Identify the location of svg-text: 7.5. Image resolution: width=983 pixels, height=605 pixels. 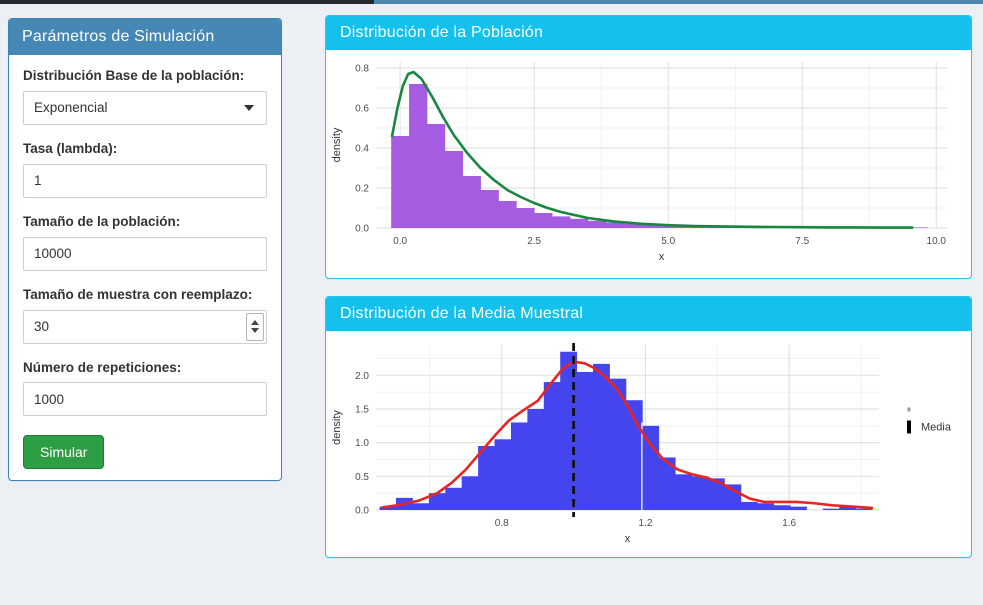
(802, 241).